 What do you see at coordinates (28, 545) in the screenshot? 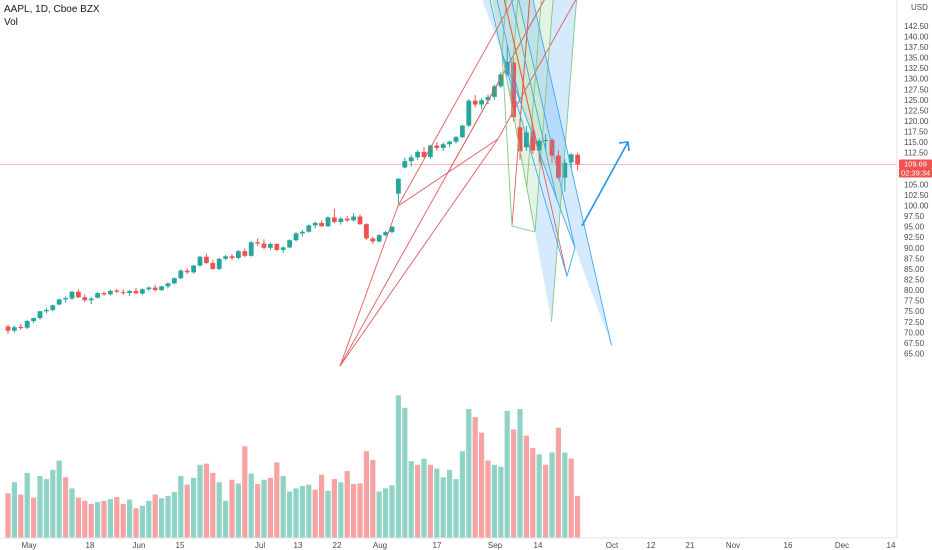
I see `time-tick: May` at bounding box center [28, 545].